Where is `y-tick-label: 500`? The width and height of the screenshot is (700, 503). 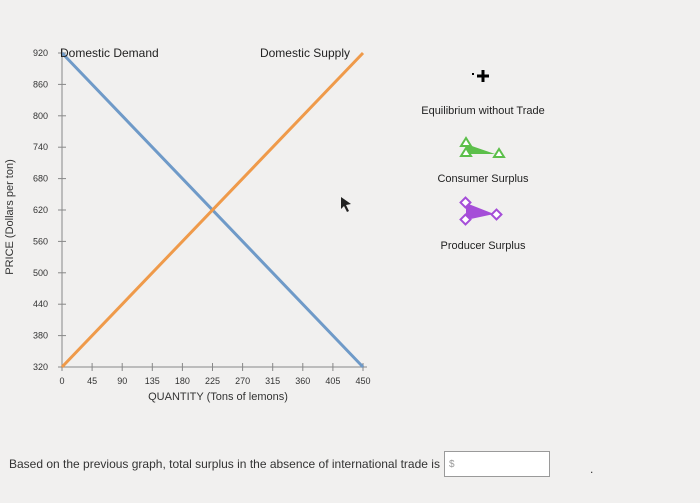 y-tick-label: 500 is located at coordinates (40, 273).